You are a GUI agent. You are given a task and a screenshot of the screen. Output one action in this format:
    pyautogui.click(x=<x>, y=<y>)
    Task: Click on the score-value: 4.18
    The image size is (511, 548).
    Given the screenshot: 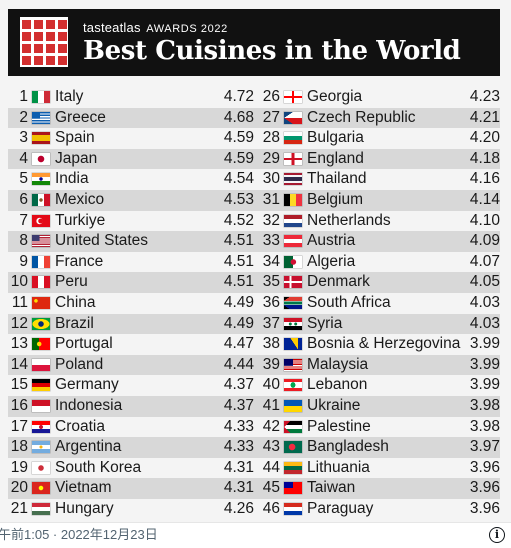 What is the action you would take?
    pyautogui.click(x=484, y=158)
    